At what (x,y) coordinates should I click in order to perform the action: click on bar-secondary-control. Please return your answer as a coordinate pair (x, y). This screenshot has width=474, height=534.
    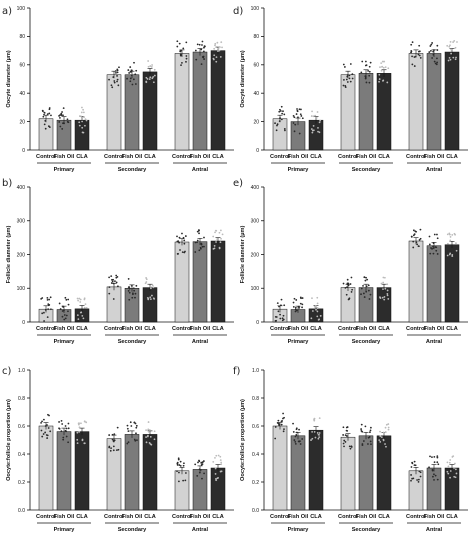
    Looking at the image, I should click on (114, 304).